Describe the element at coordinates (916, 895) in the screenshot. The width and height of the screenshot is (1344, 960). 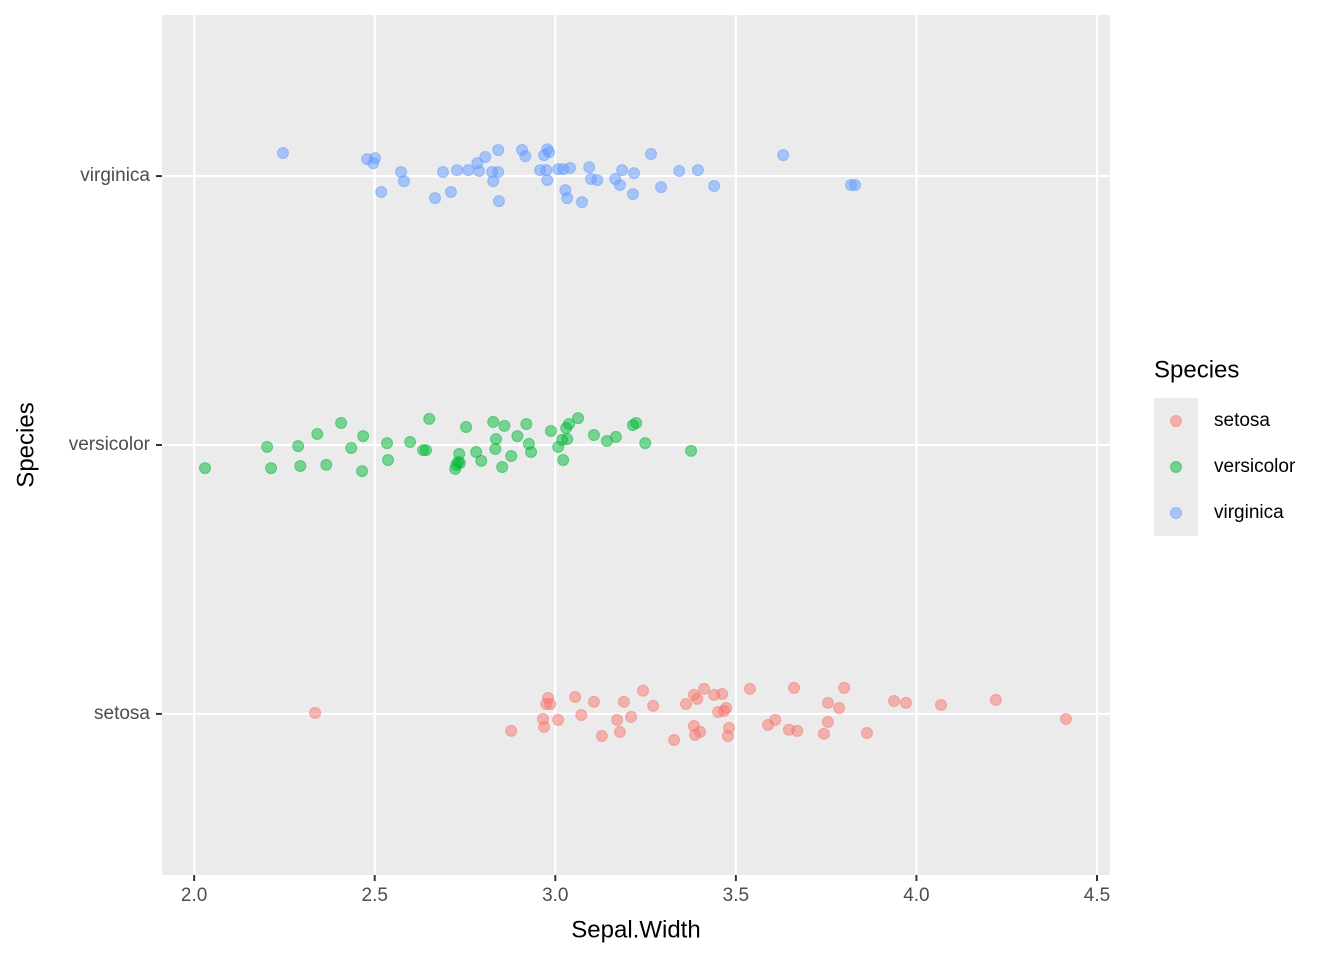
I see `x-tick-label: 4.0` at that location.